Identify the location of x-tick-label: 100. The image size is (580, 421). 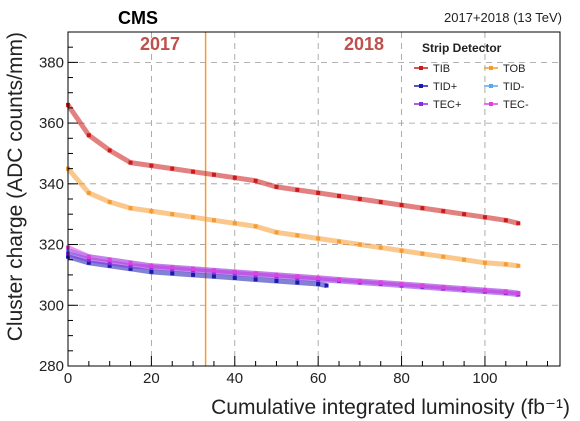
(484, 378).